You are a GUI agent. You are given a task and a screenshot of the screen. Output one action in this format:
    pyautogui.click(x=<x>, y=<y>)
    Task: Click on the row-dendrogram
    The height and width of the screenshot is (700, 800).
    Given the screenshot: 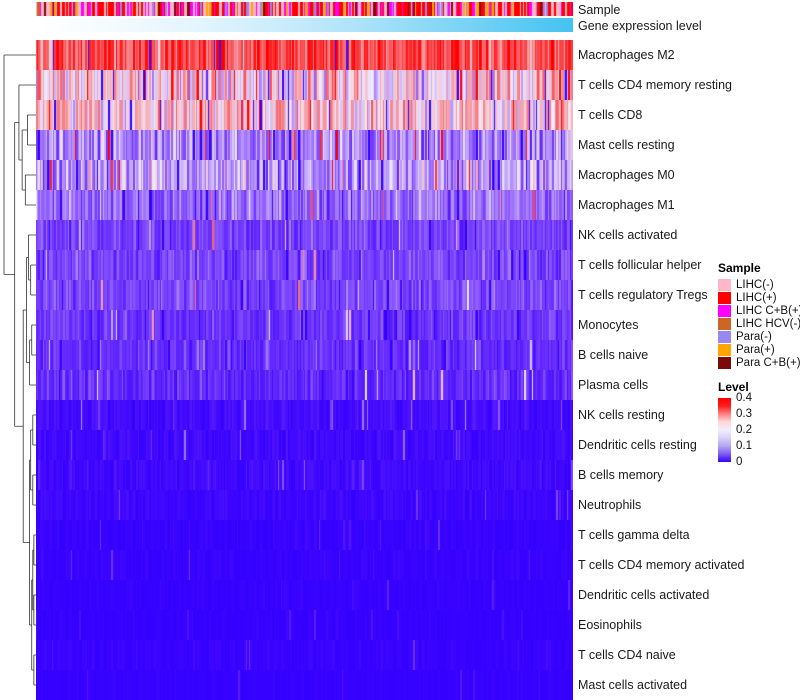 What is the action you would take?
    pyautogui.click(x=19, y=370)
    